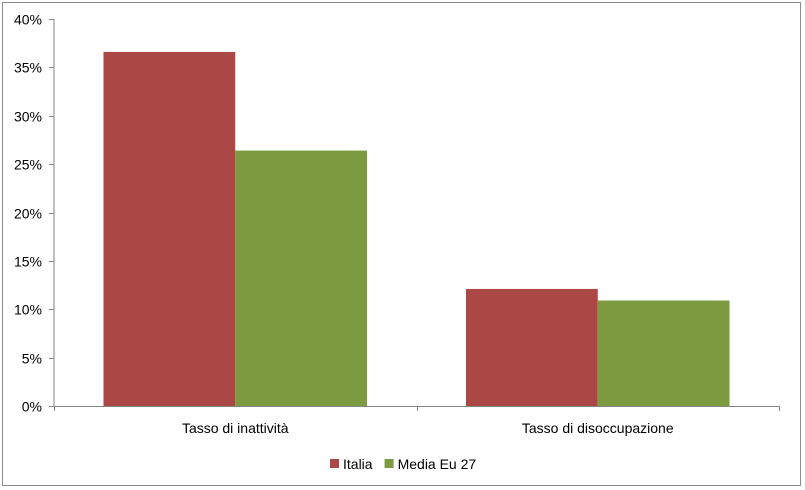  Describe the element at coordinates (28, 20) in the screenshot. I see `y-tick-label: 40%` at that location.